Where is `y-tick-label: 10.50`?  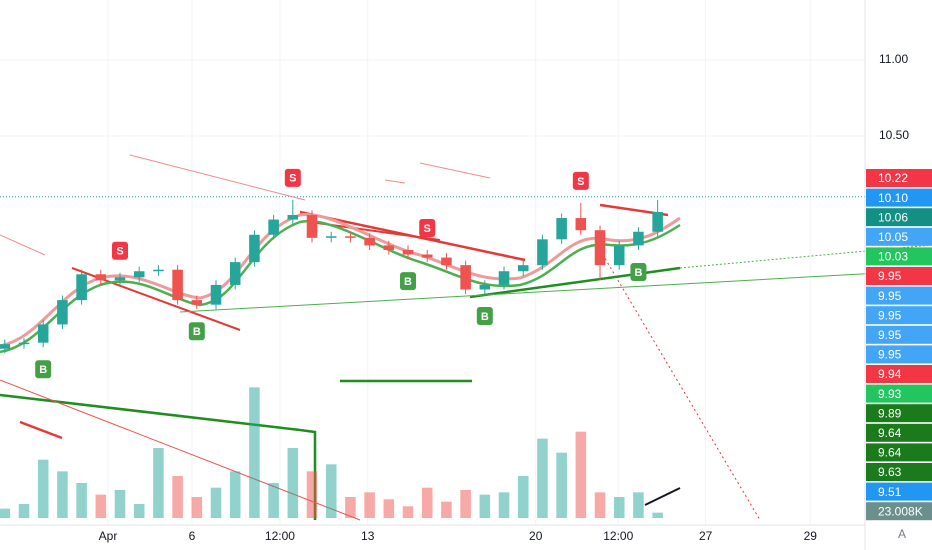 y-tick-label: 10.50 is located at coordinates (894, 135).